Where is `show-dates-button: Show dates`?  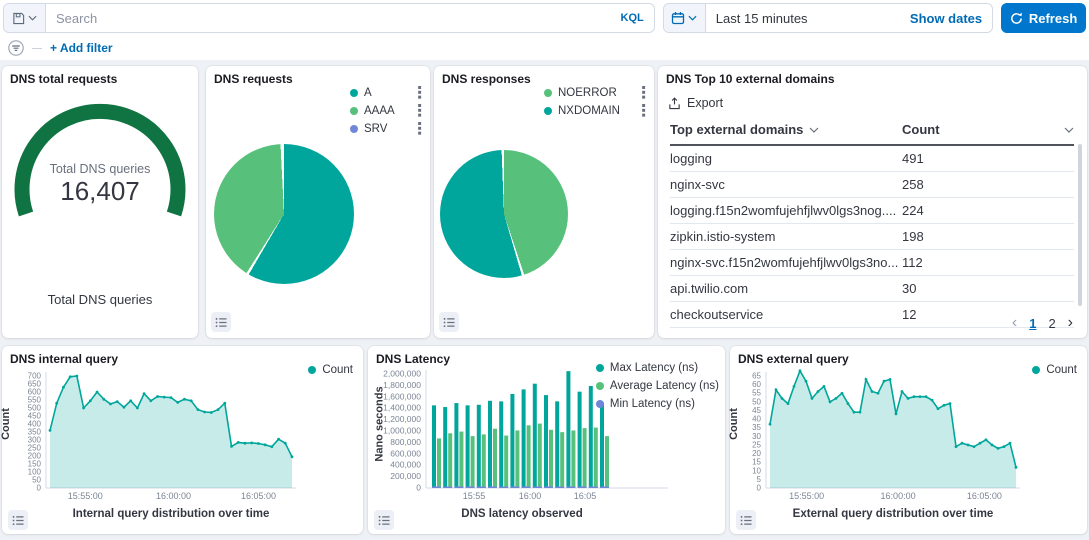
show-dates-button: Show dates is located at coordinates (946, 18).